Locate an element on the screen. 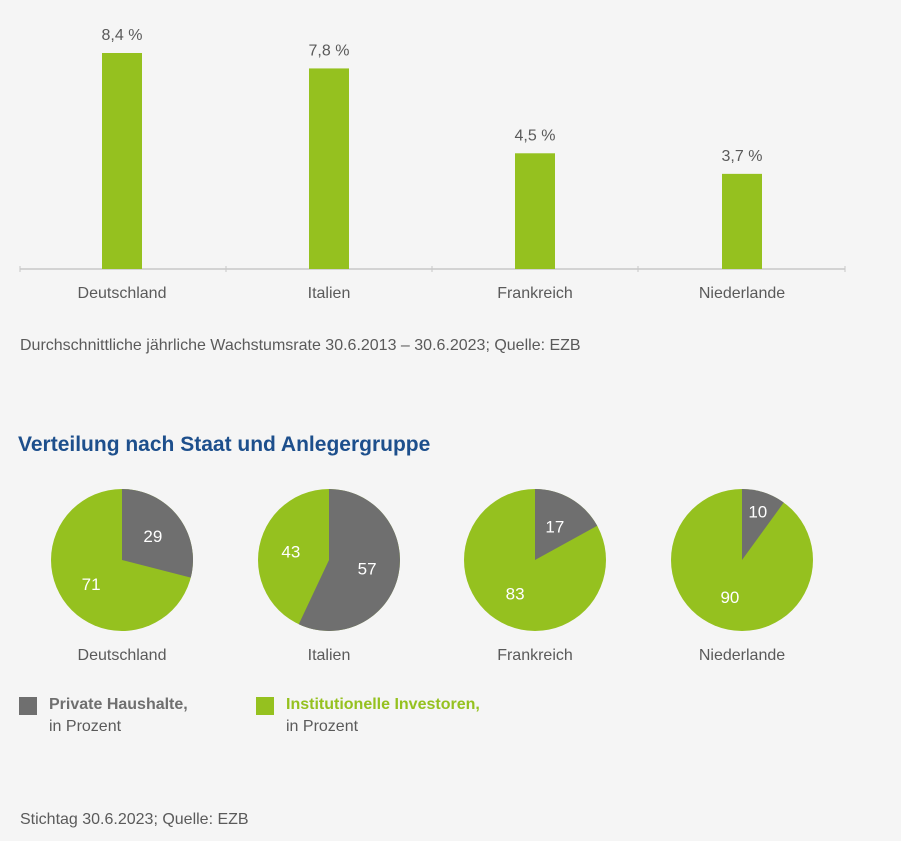 Image resolution: width=901 pixels, height=841 pixels. x-tick-label: Frankreich is located at coordinates (535, 293).